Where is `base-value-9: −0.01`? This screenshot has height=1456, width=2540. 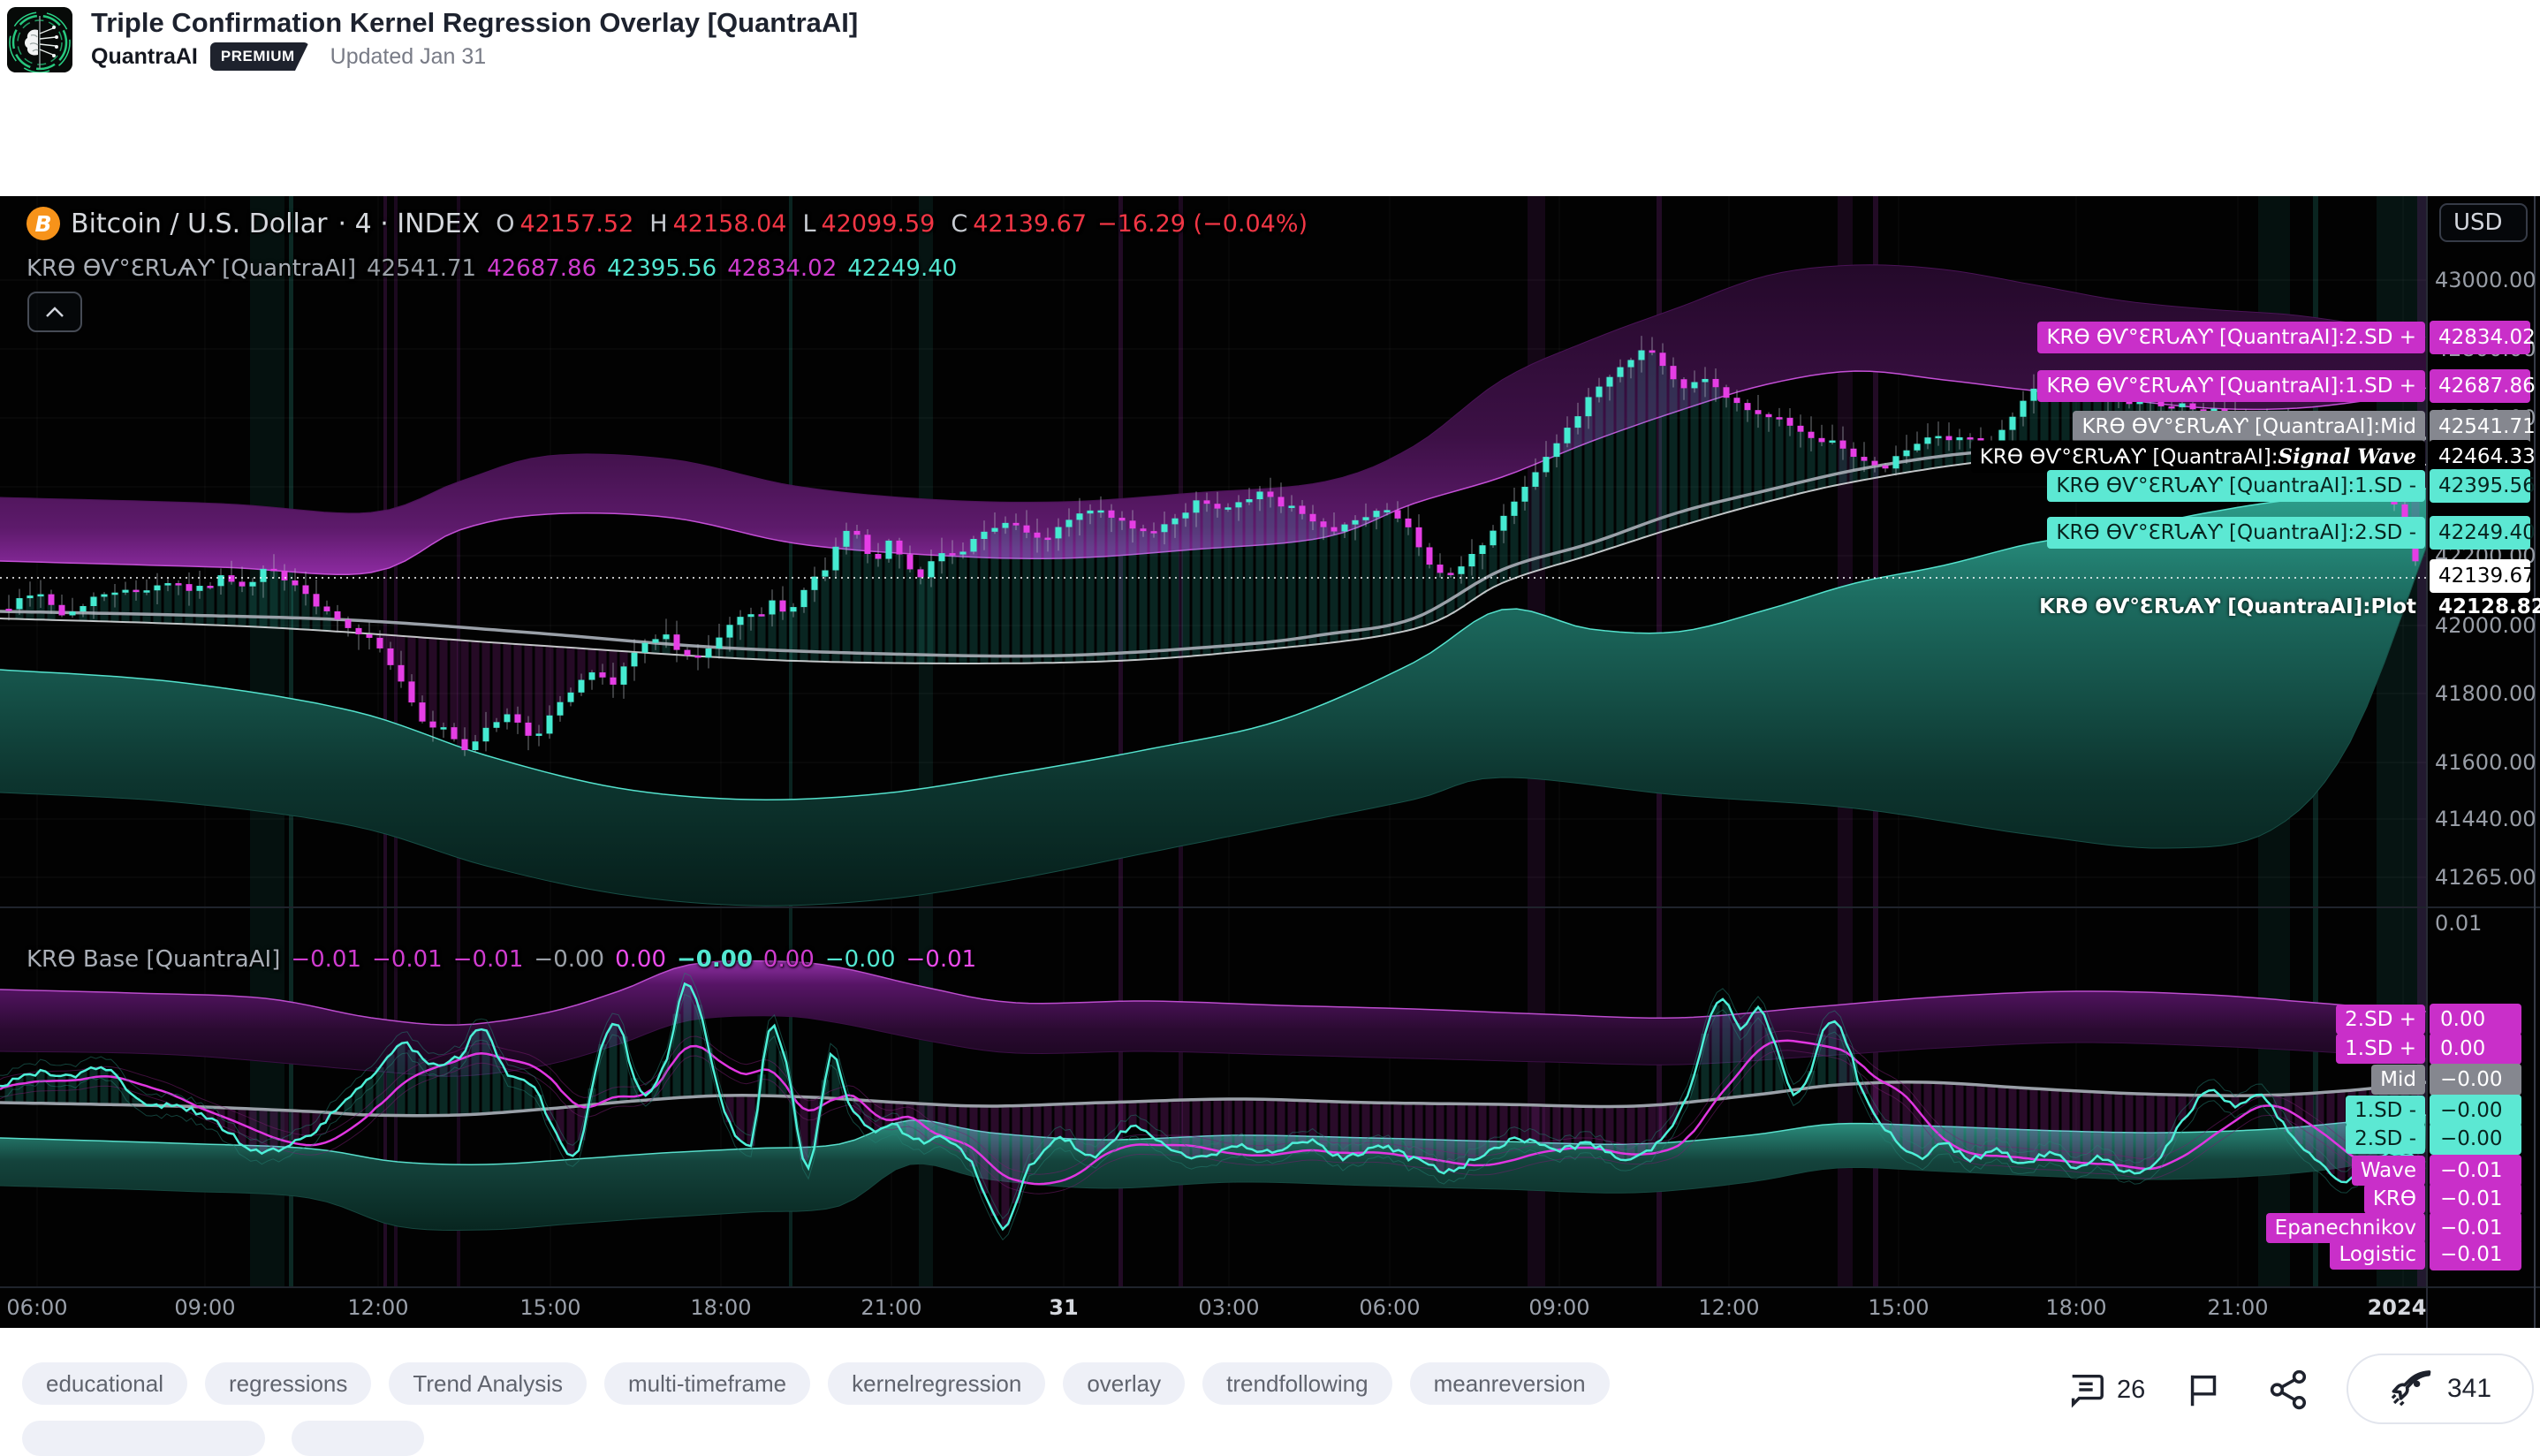 base-value-9: −0.01 is located at coordinates (941, 960).